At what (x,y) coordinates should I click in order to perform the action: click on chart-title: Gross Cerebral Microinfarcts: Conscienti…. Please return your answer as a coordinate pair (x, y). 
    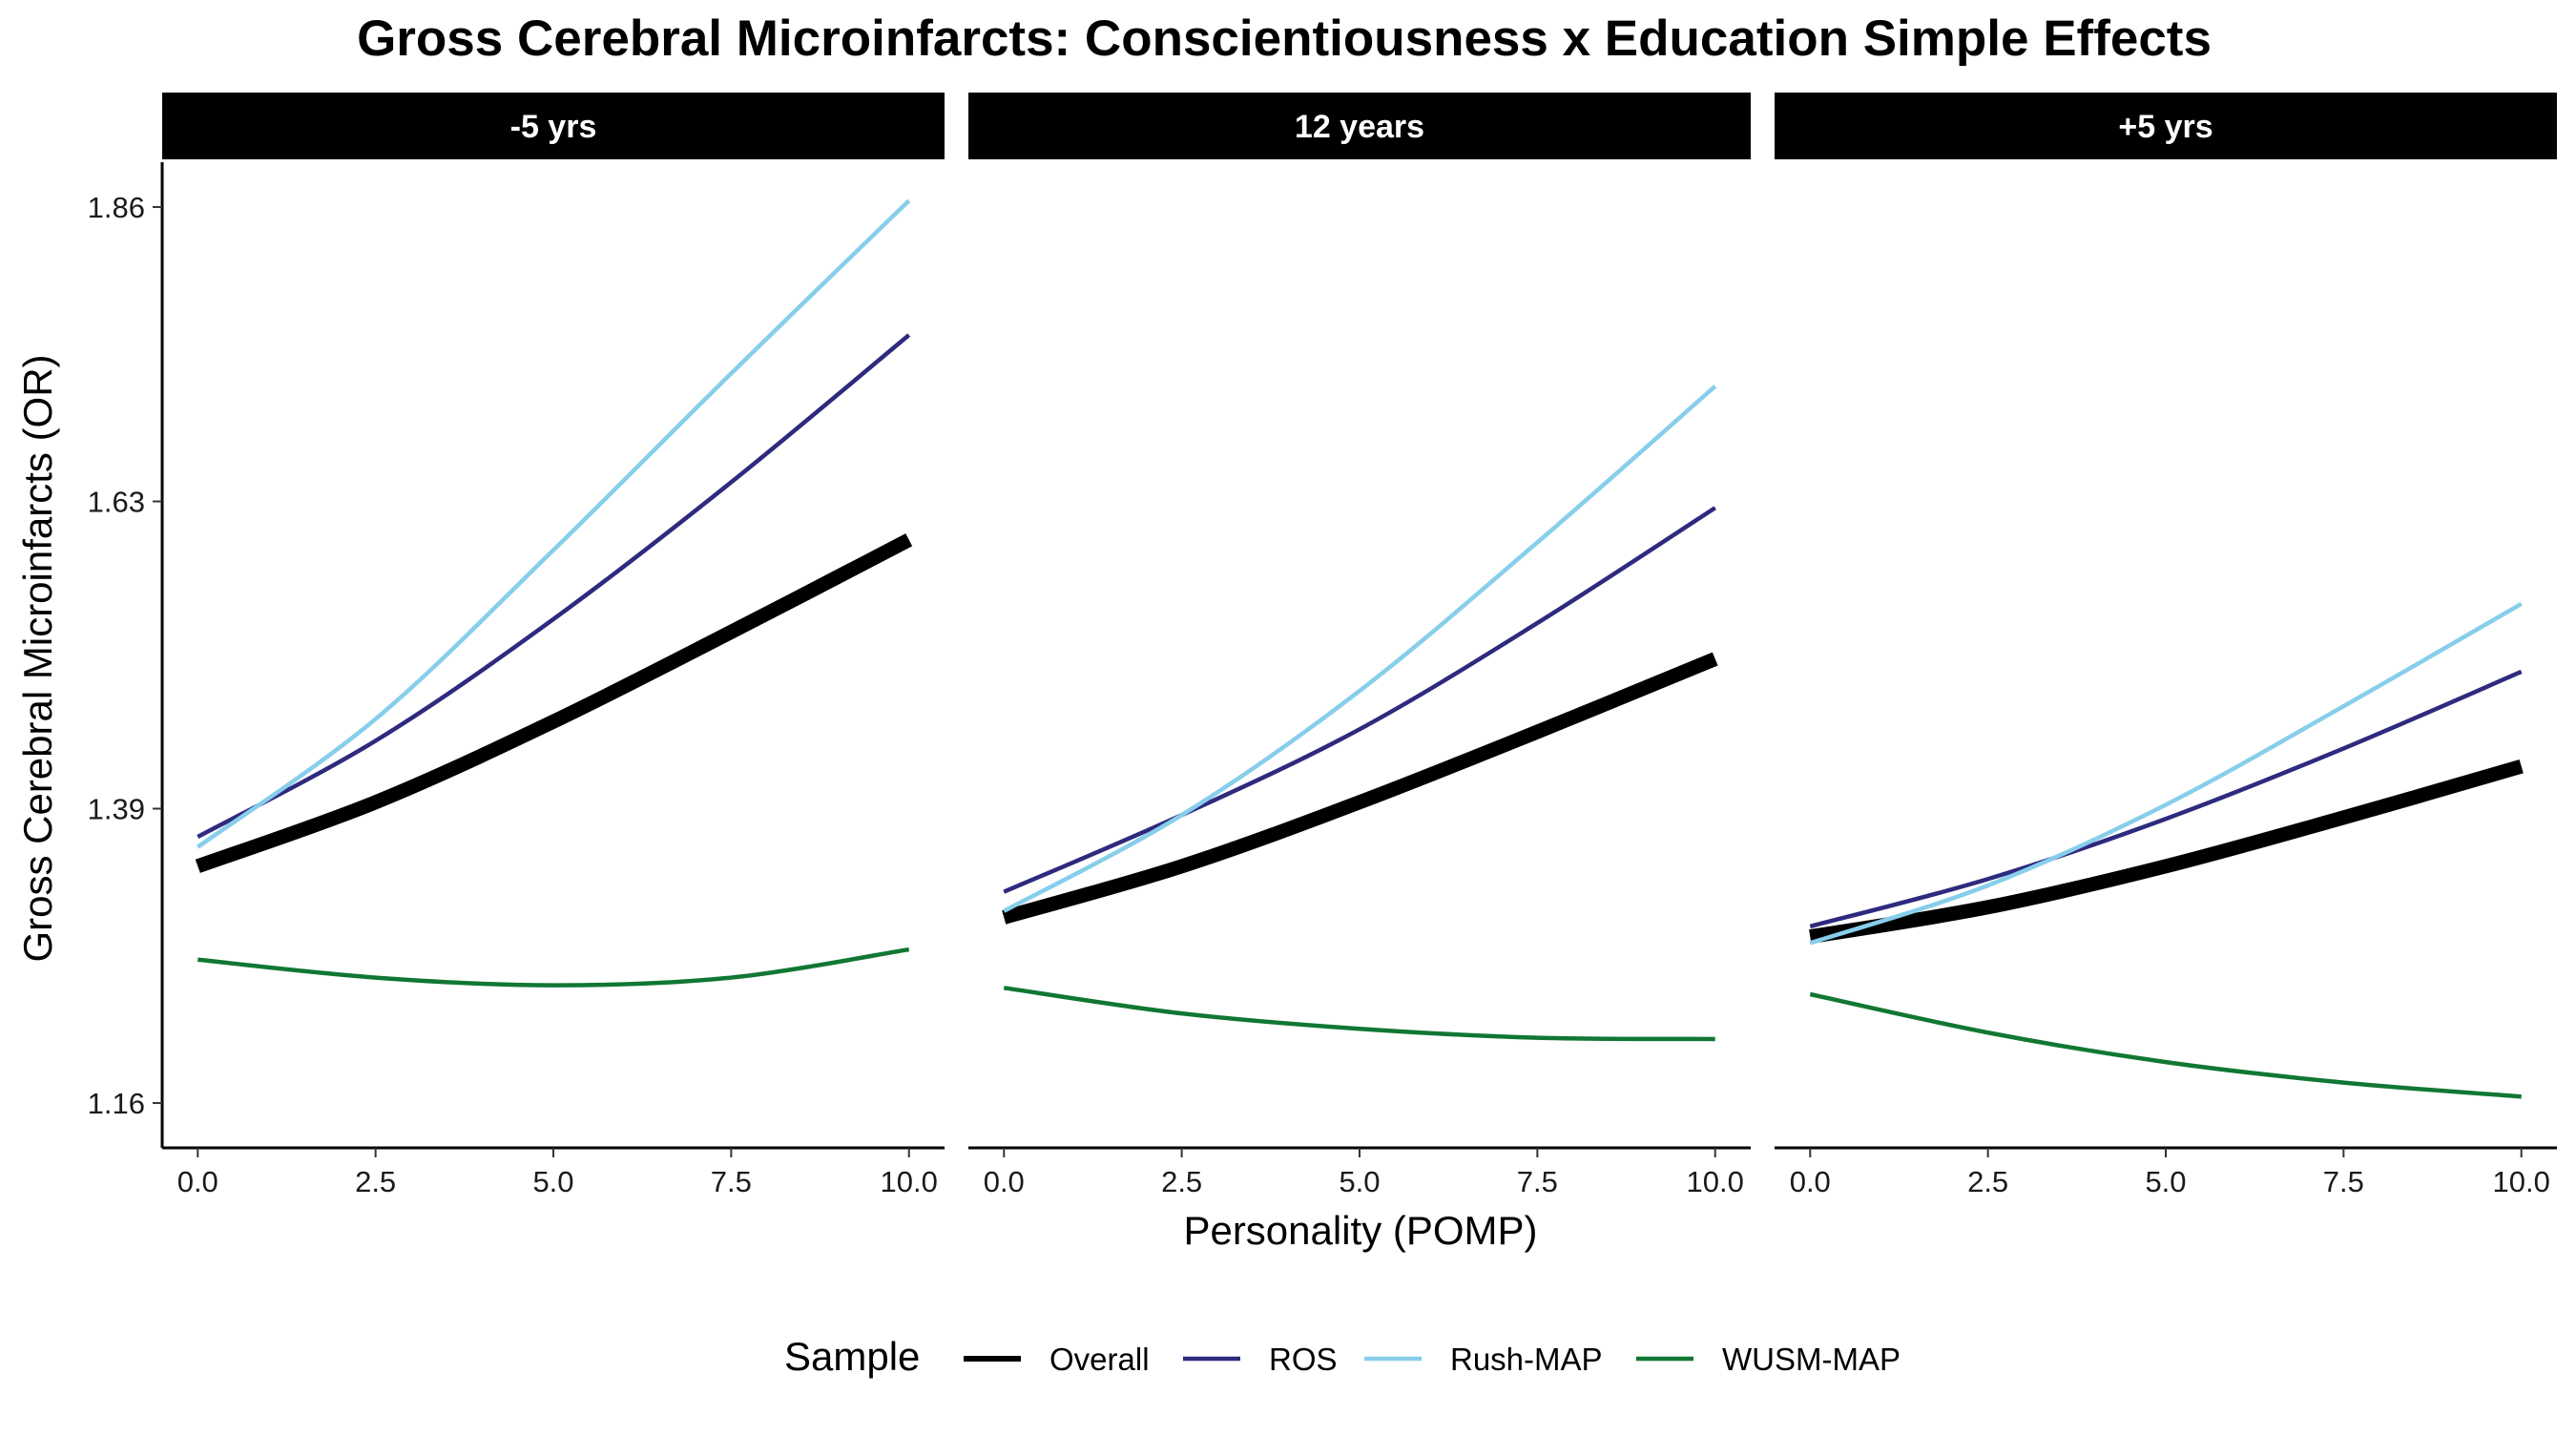
    Looking at the image, I should click on (1284, 38).